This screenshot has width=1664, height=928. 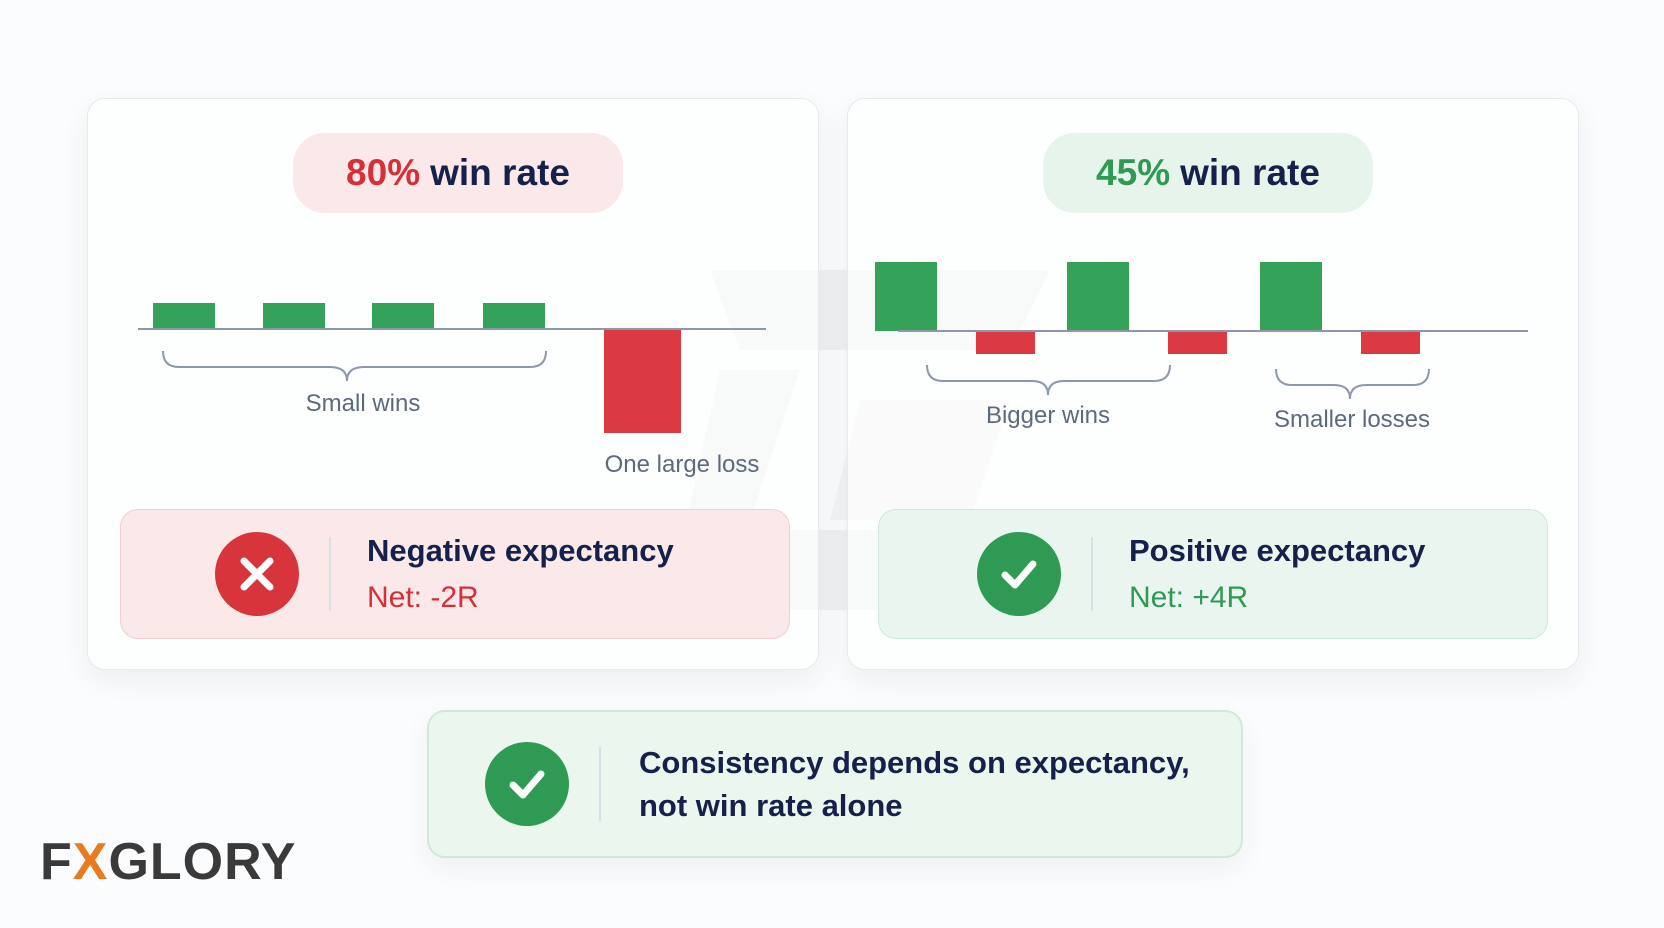 What do you see at coordinates (914, 762) in the screenshot?
I see `conclusion-line1: Consistency depends on expectancy,` at bounding box center [914, 762].